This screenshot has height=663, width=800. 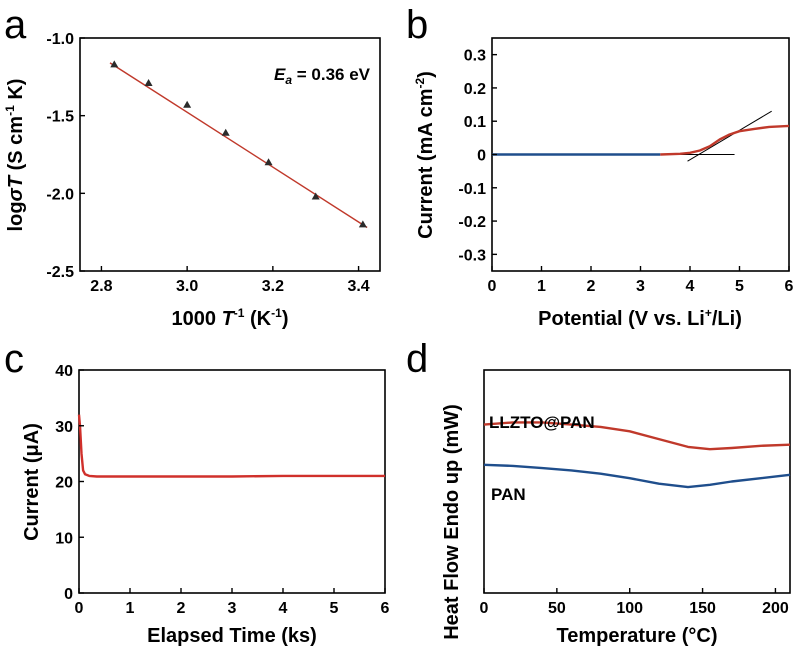 What do you see at coordinates (187, 286) in the screenshot?
I see `panel-a-x-tick-label: 3.0` at bounding box center [187, 286].